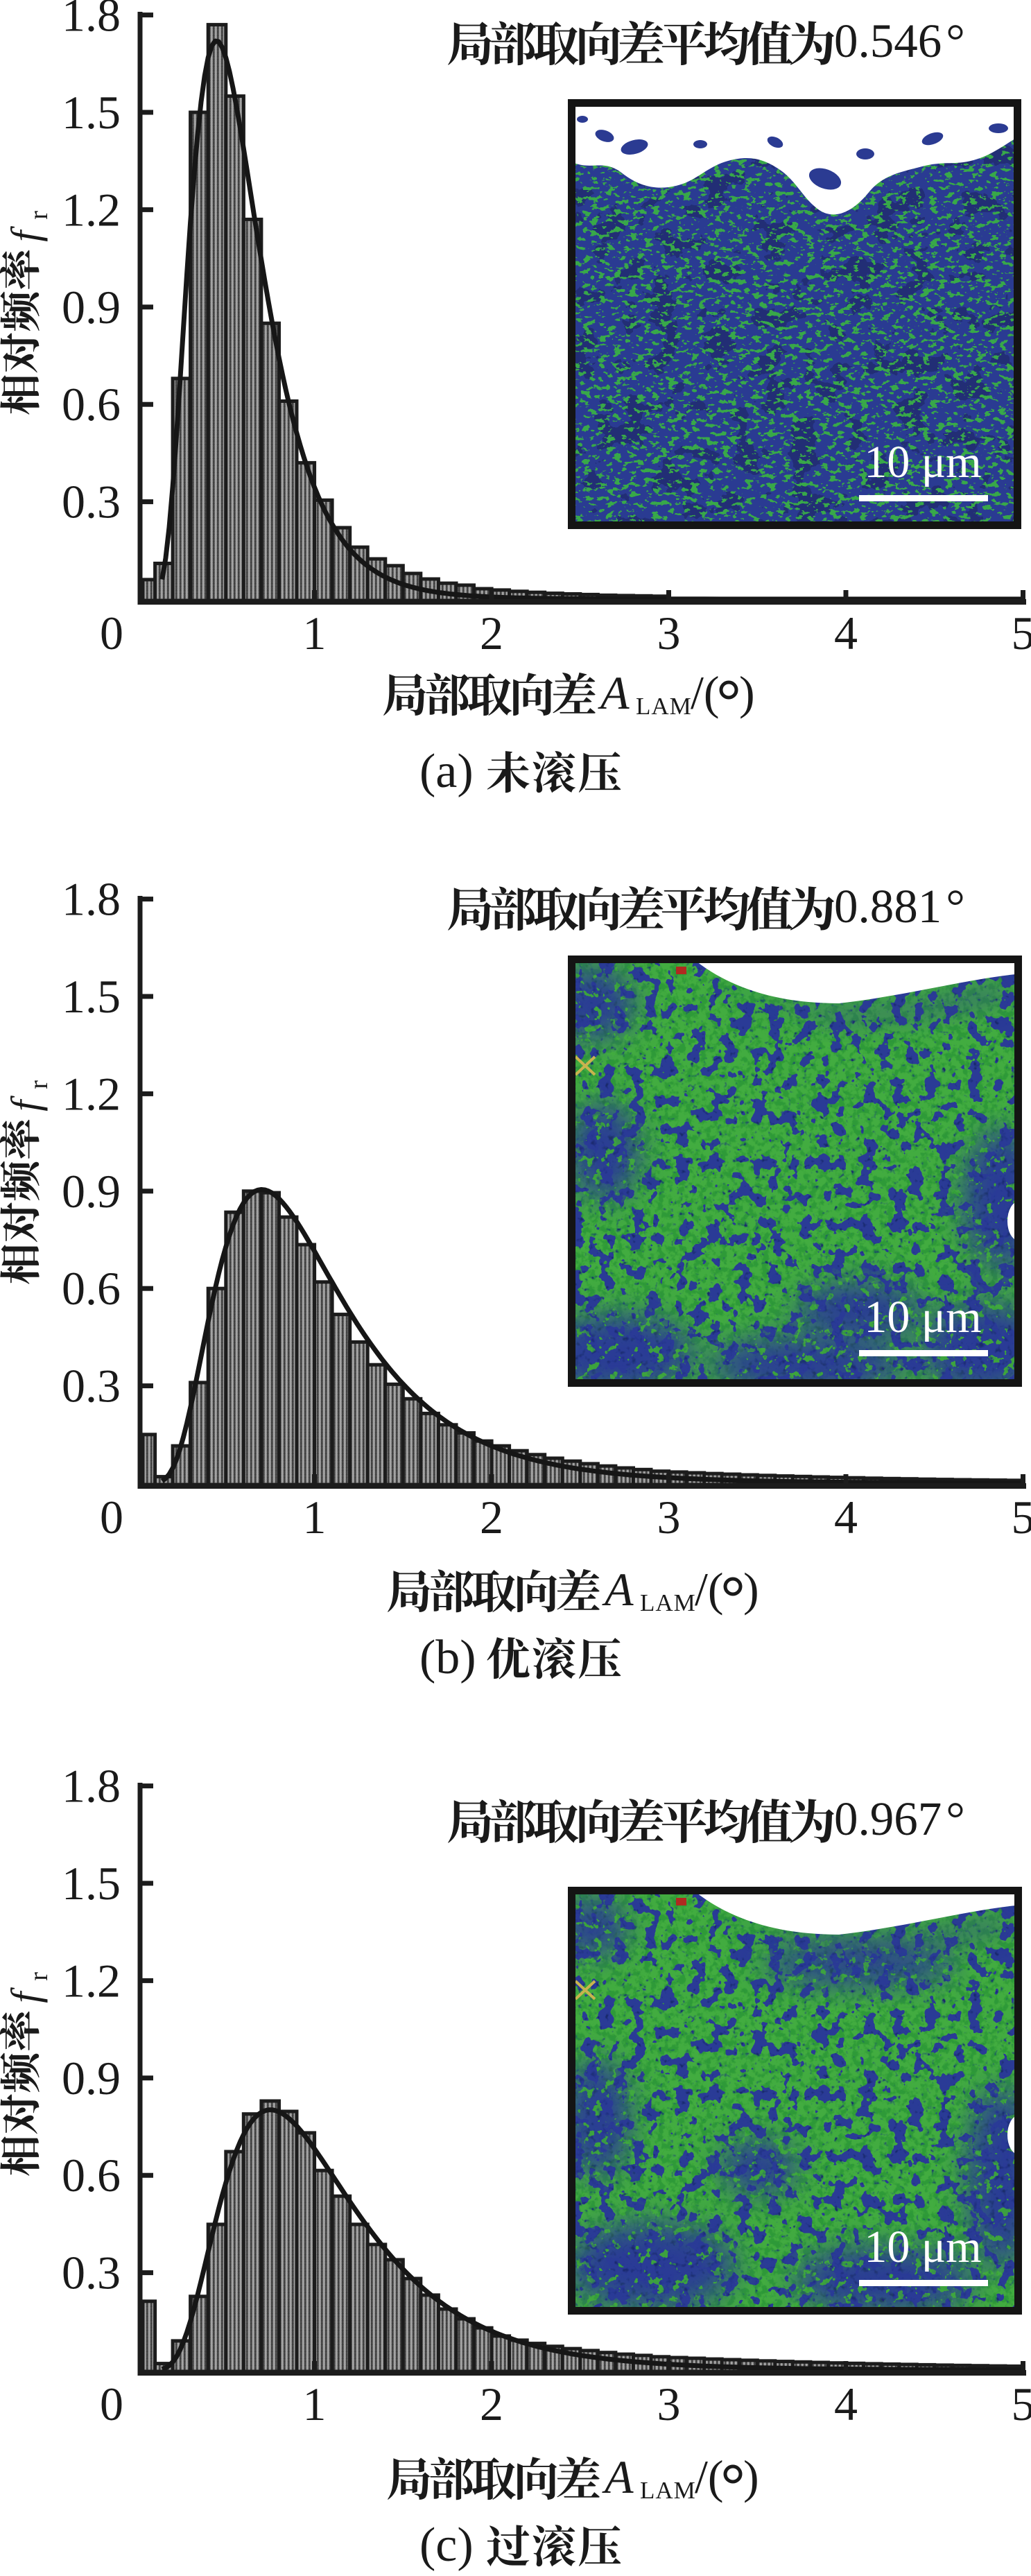  Describe the element at coordinates (900, 906) in the screenshot. I see `svg-text: 0.881°` at that location.